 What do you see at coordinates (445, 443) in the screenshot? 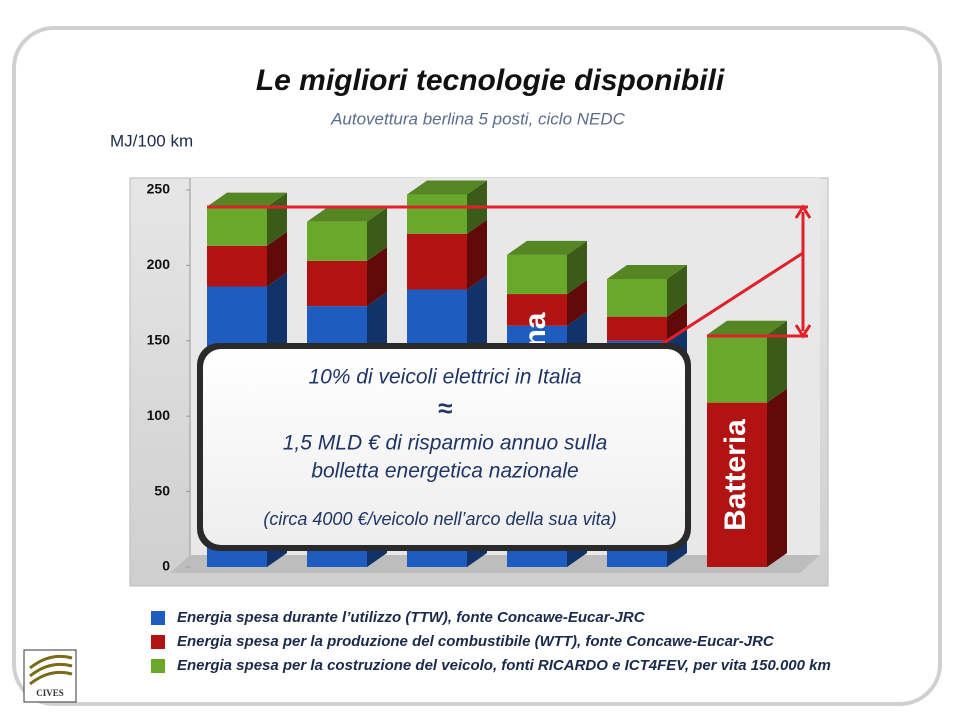
I see `callout-line: 1,5 MLD € di risparmio annuo sulla` at bounding box center [445, 443].